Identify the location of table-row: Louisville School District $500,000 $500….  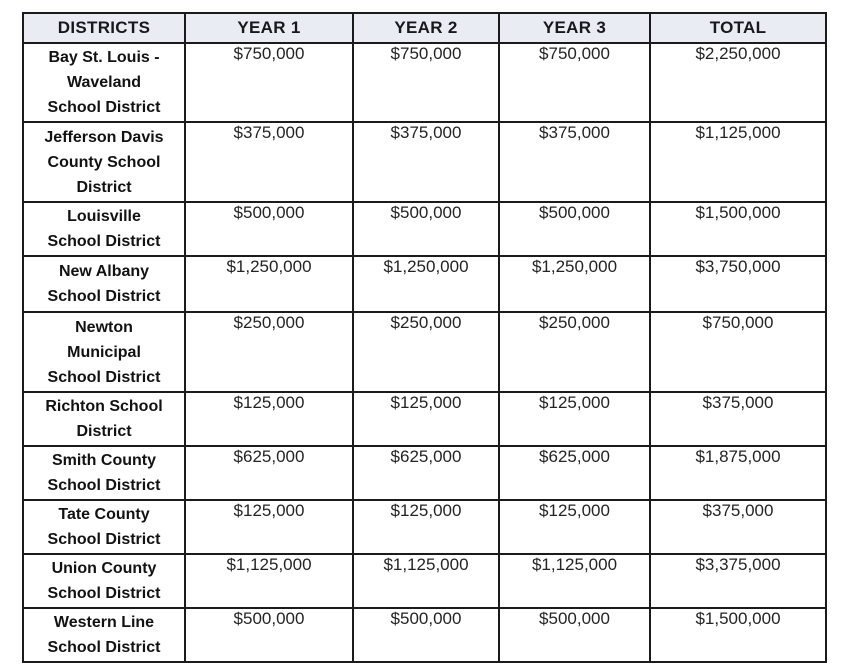
(424, 229).